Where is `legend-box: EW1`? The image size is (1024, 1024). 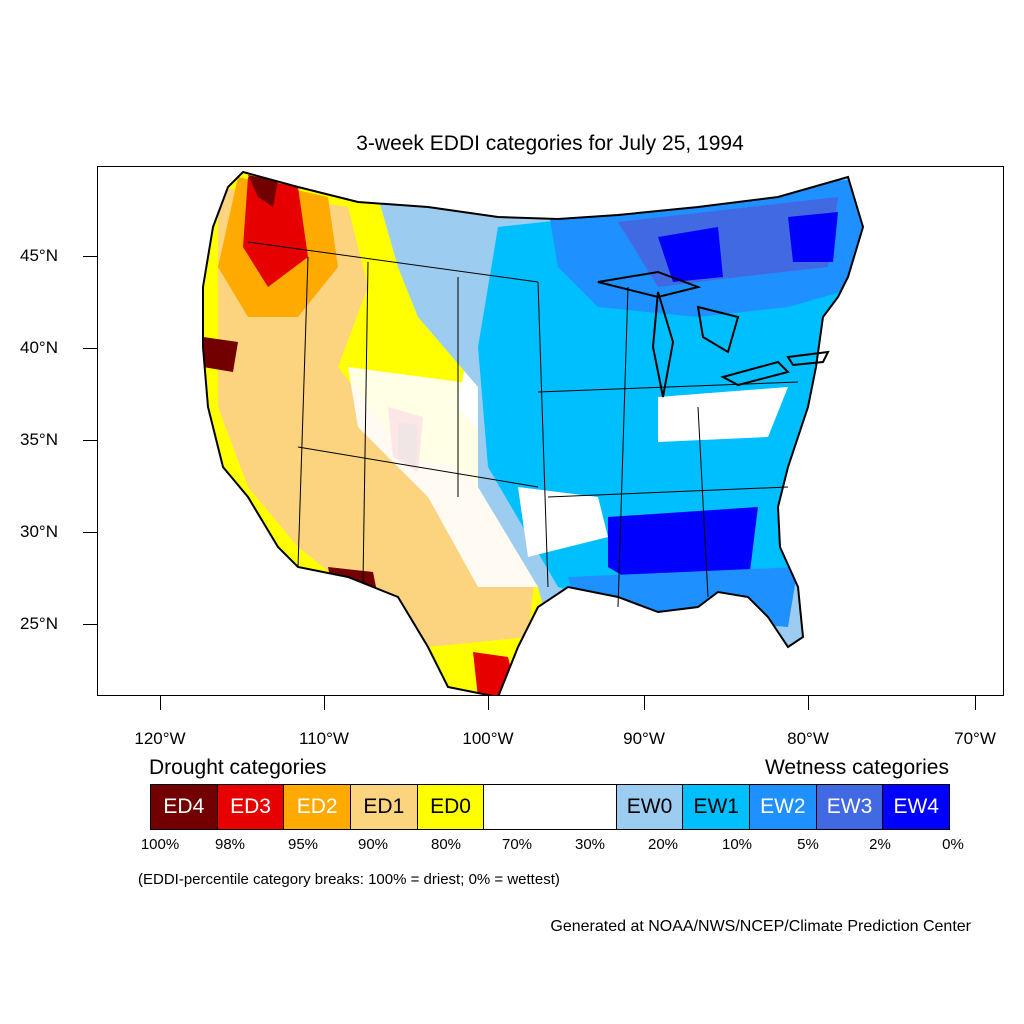 legend-box: EW1 is located at coordinates (717, 807).